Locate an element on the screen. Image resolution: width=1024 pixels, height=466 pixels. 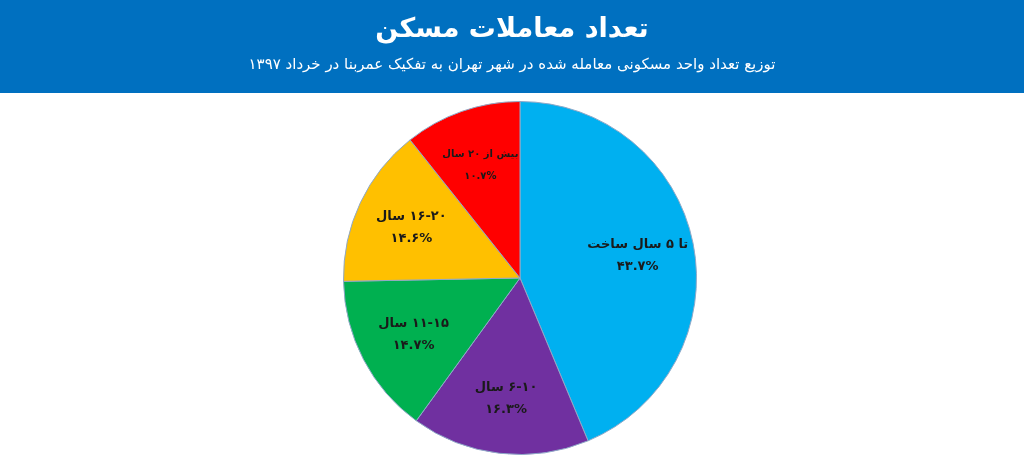
slice-label: تا ۵ سال ساخت is located at coordinates (638, 243).